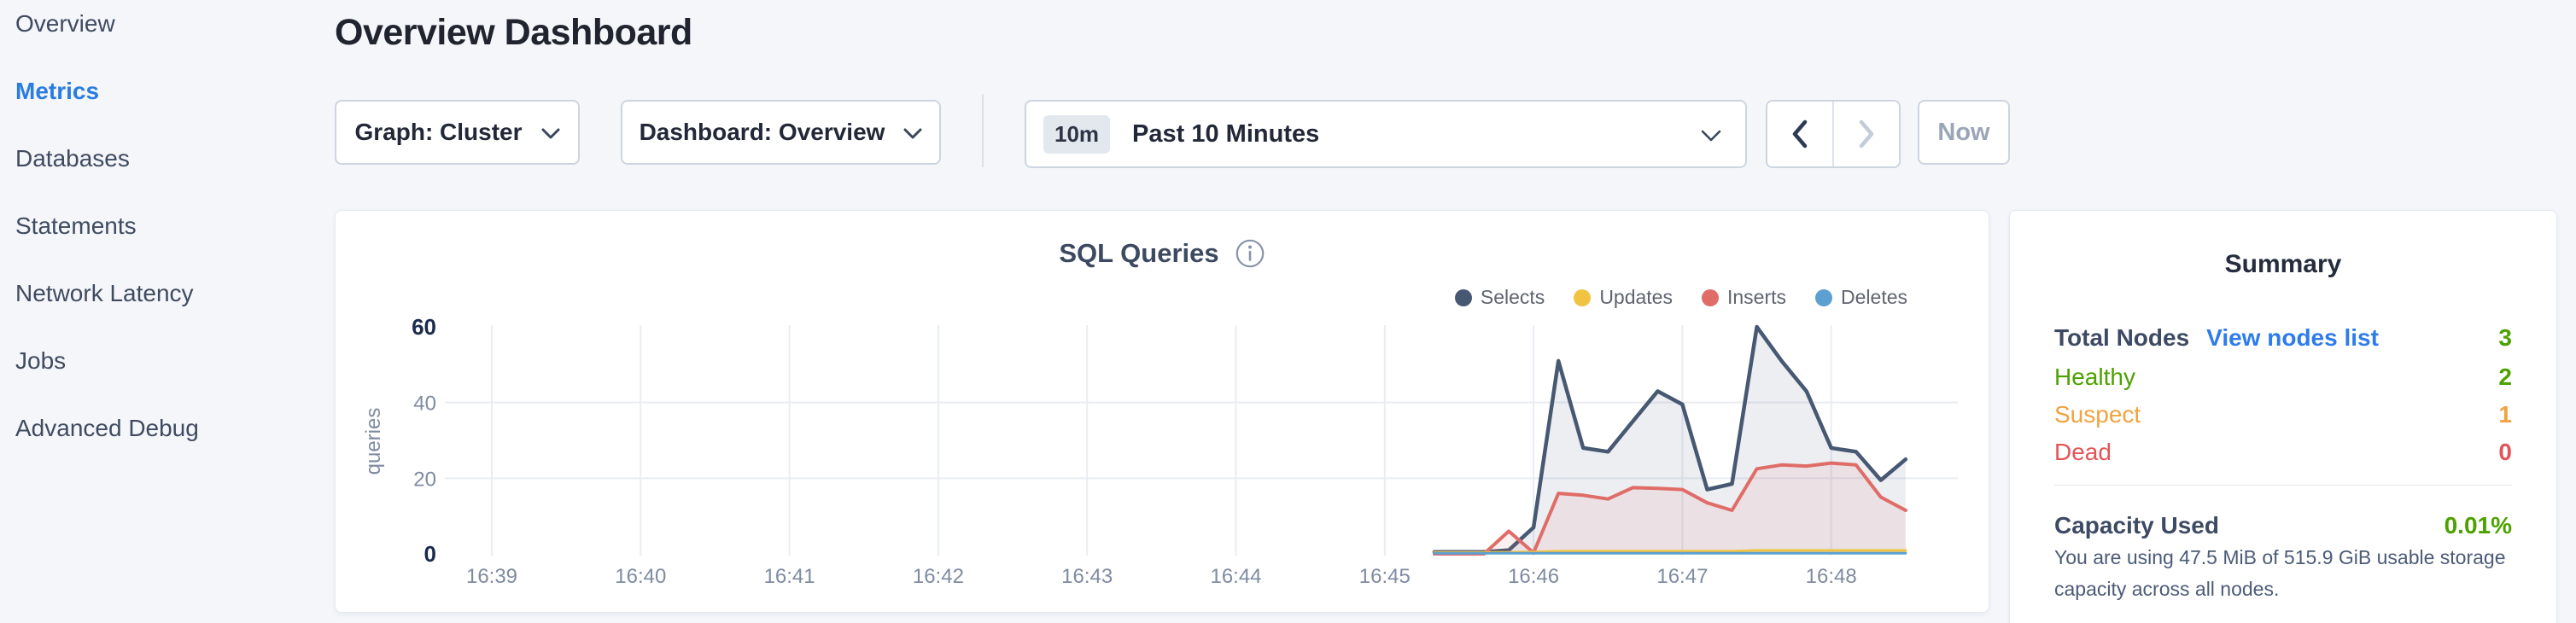  I want to click on y-tick-label: 40, so click(424, 404).